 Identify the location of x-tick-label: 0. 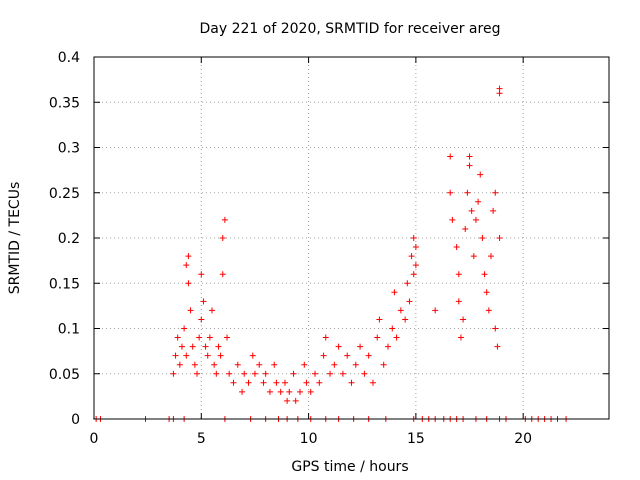
(94, 439).